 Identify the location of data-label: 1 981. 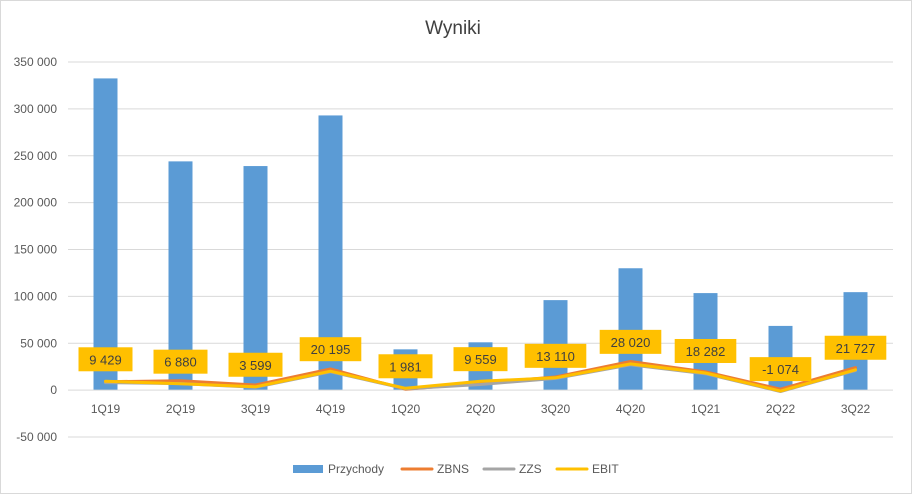
(405, 366).